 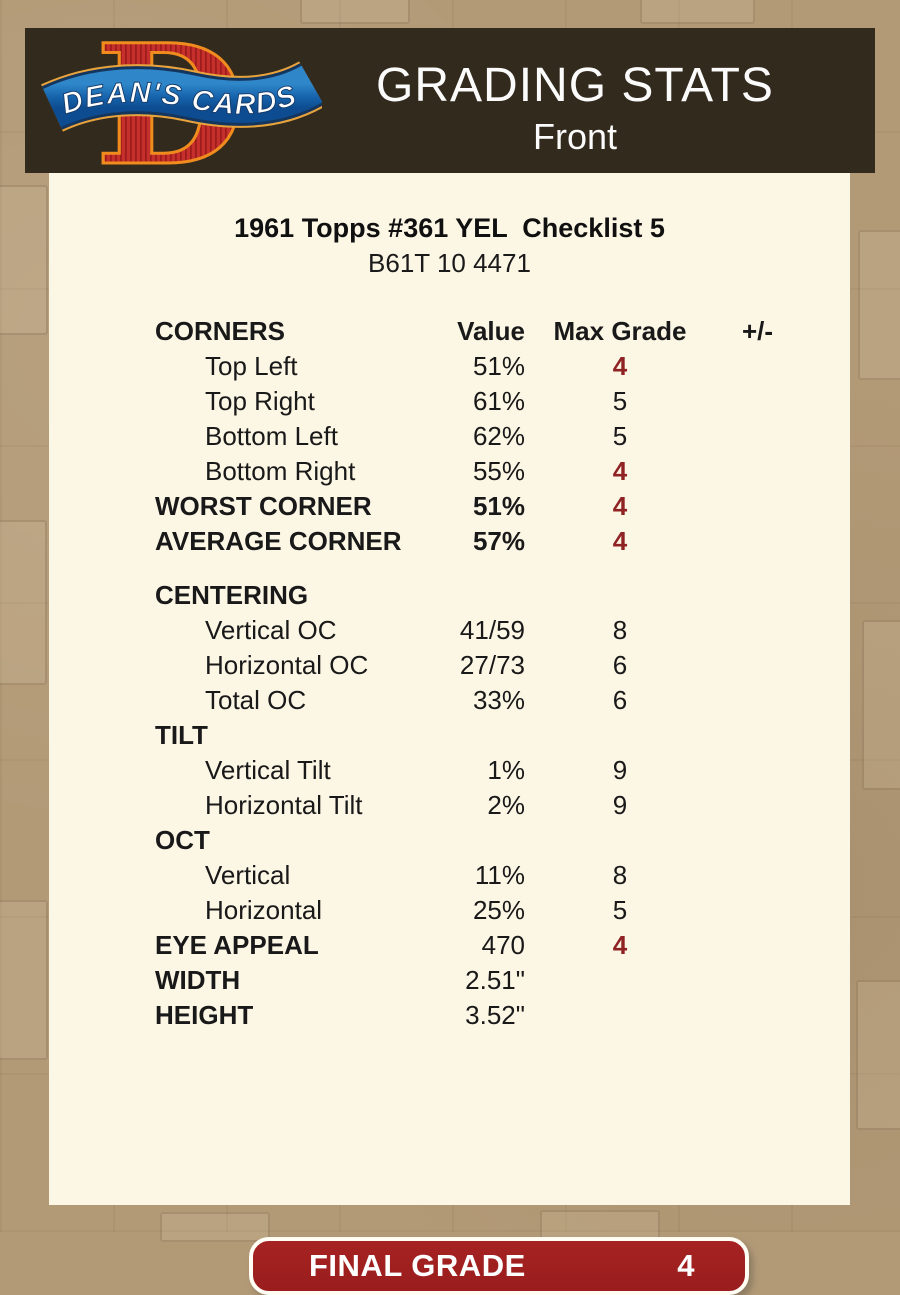 I want to click on table-row: WORST CORNER 51% 4, so click(x=480, y=506).